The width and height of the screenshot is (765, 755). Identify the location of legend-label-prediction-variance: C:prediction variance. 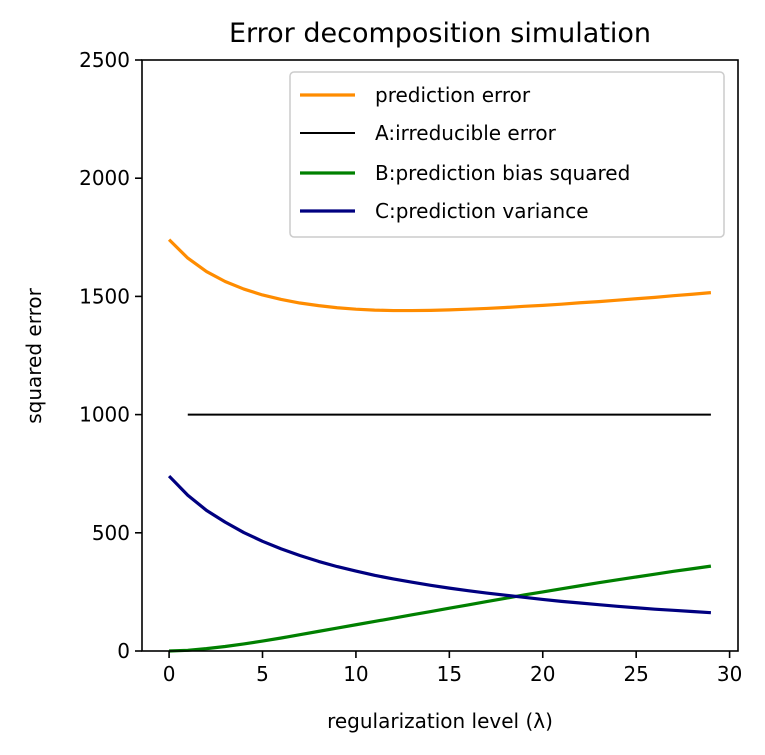
(482, 211).